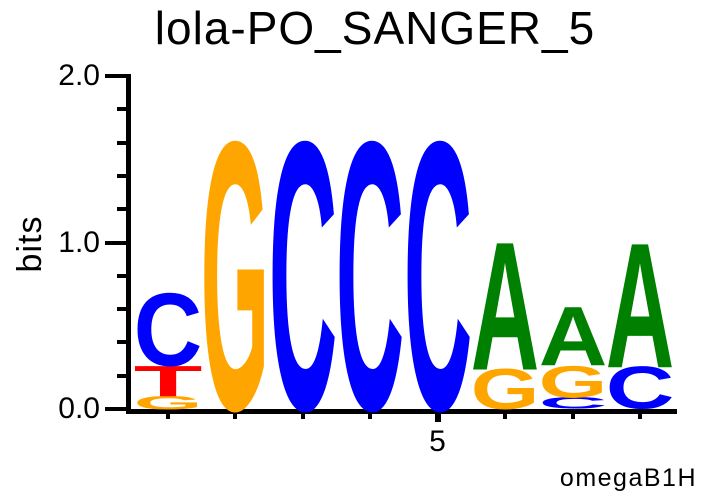 The image size is (721, 496). I want to click on logo-letter-T: T, so click(167, 380).